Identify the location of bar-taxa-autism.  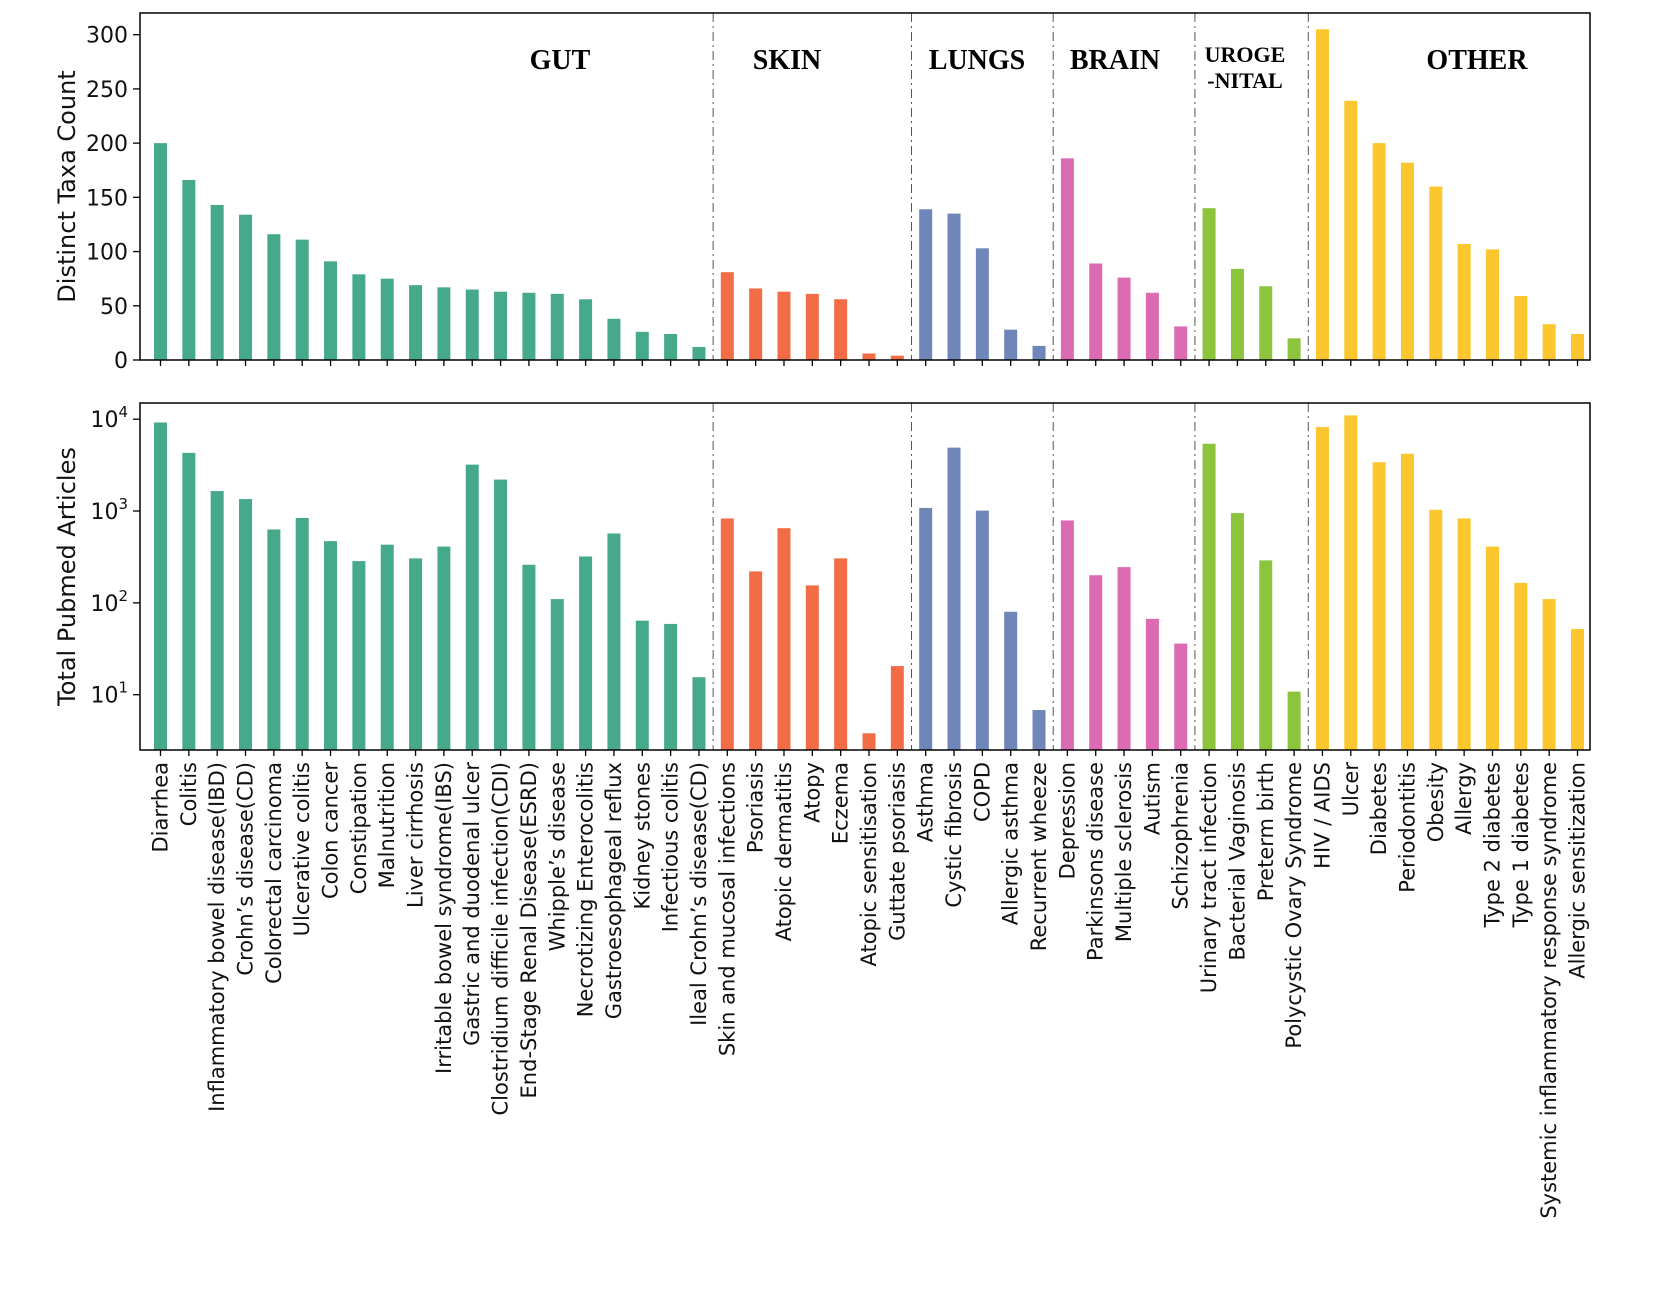
(1152, 326).